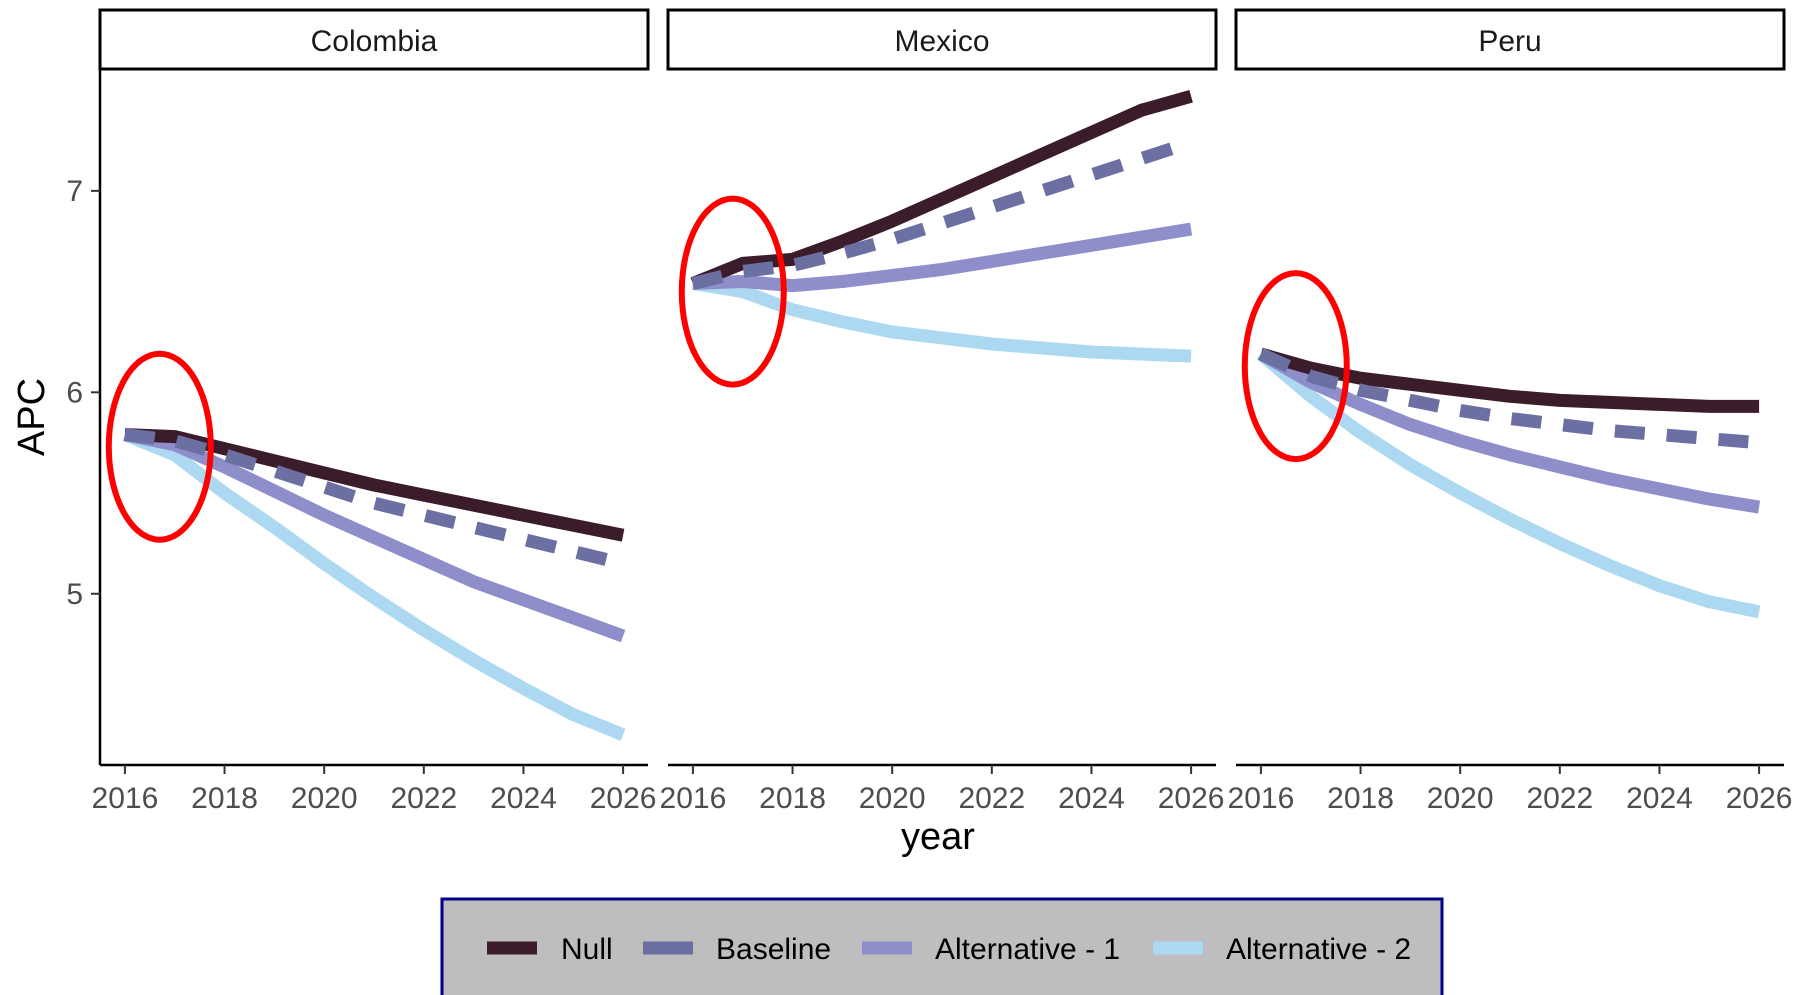 The height and width of the screenshot is (995, 1795). I want to click on strip-label: Peru, so click(1509, 41).